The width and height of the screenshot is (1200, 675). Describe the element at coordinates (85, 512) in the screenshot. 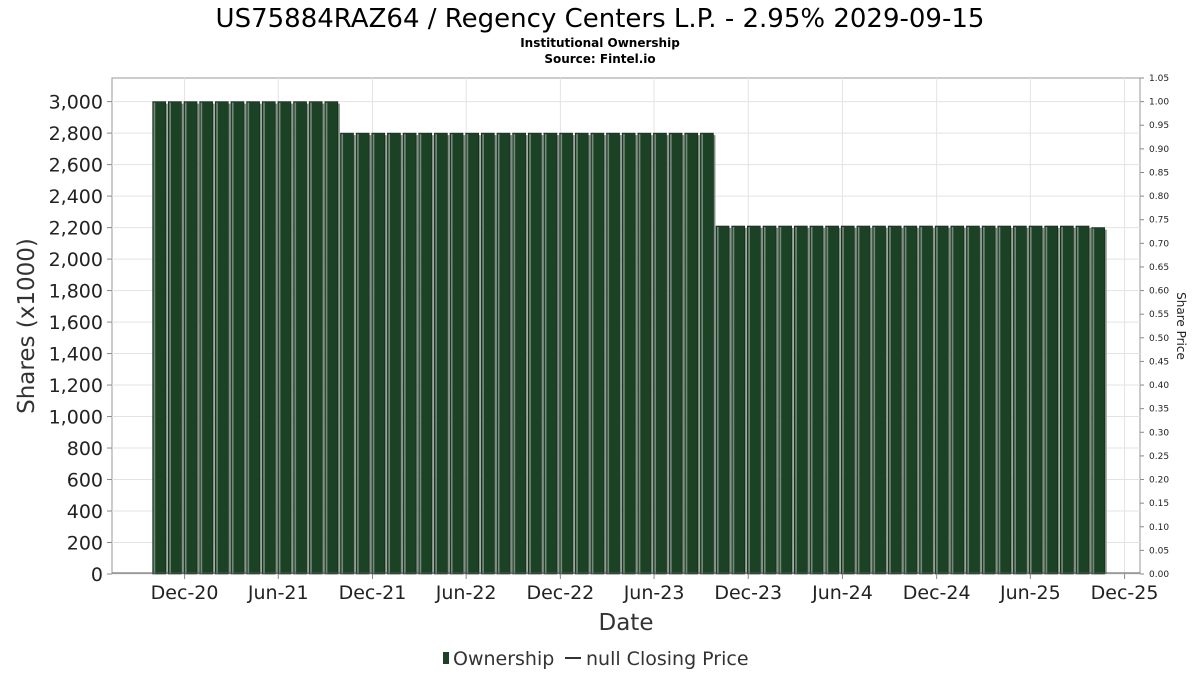

I see `y-tick-label: 400` at that location.